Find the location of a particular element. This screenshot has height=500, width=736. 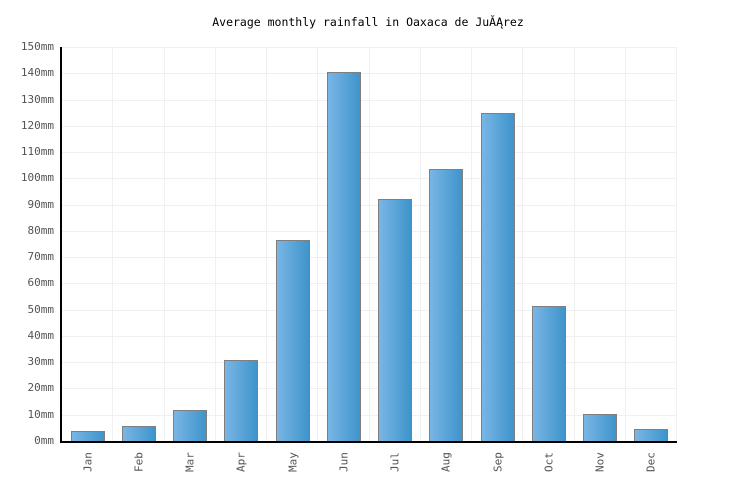

y-tick-label-120: 120mm is located at coordinates (37, 125).